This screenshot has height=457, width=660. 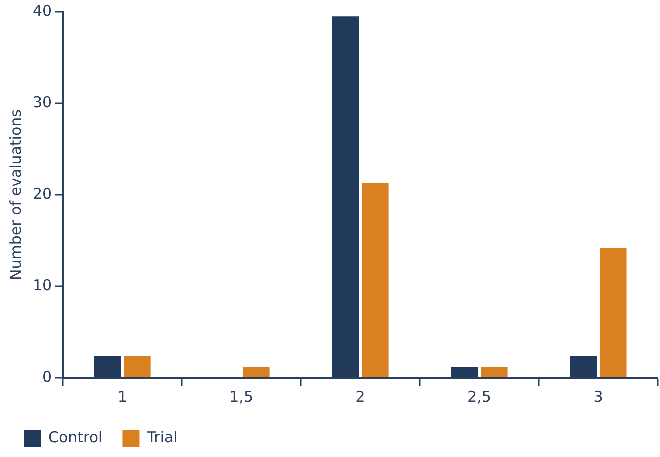 I want to click on x-tick-label: 2, so click(x=361, y=397).